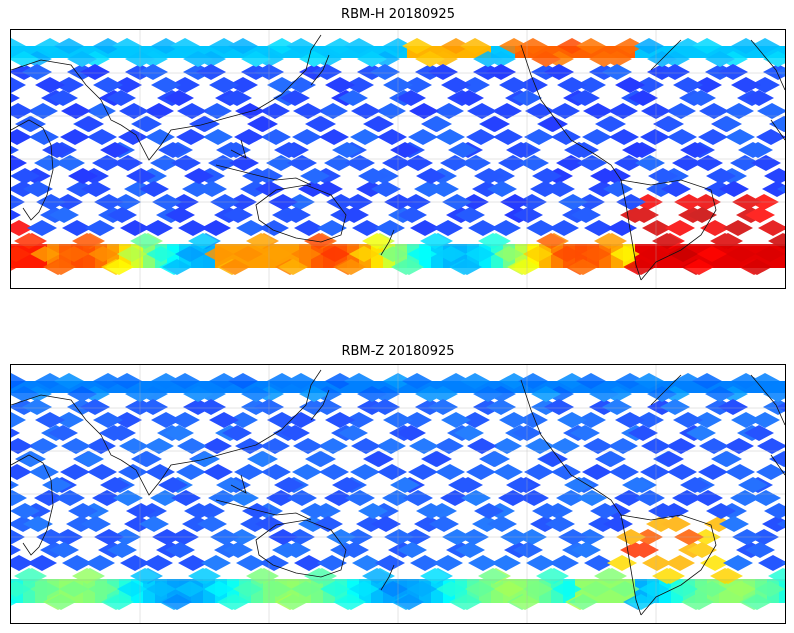 This screenshot has height=633, width=794. What do you see at coordinates (398, 351) in the screenshot?
I see `panel-title-bottom: RBM-Z 20180925` at bounding box center [398, 351].